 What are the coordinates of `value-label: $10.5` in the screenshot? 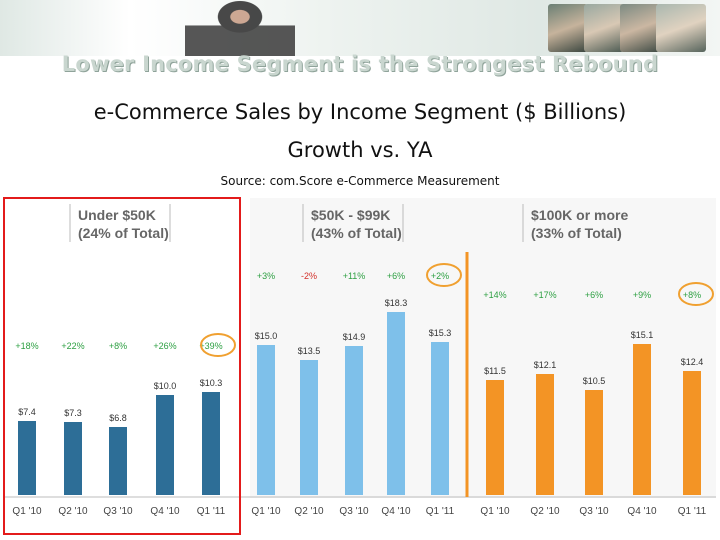 It's located at (594, 381).